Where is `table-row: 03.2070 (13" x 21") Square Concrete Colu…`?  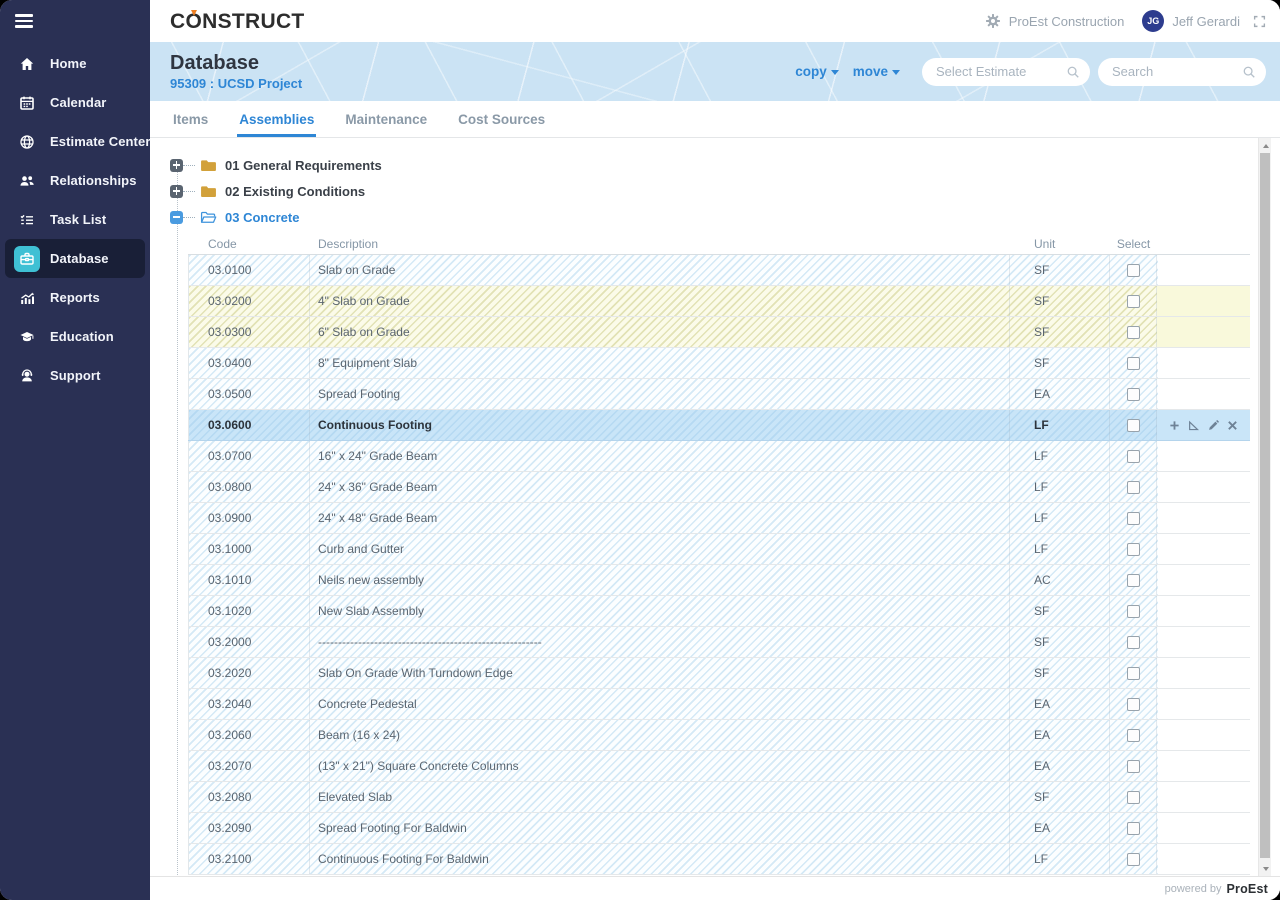 table-row: 03.2070 (13" x 21") Square Concrete Colu… is located at coordinates (719, 766).